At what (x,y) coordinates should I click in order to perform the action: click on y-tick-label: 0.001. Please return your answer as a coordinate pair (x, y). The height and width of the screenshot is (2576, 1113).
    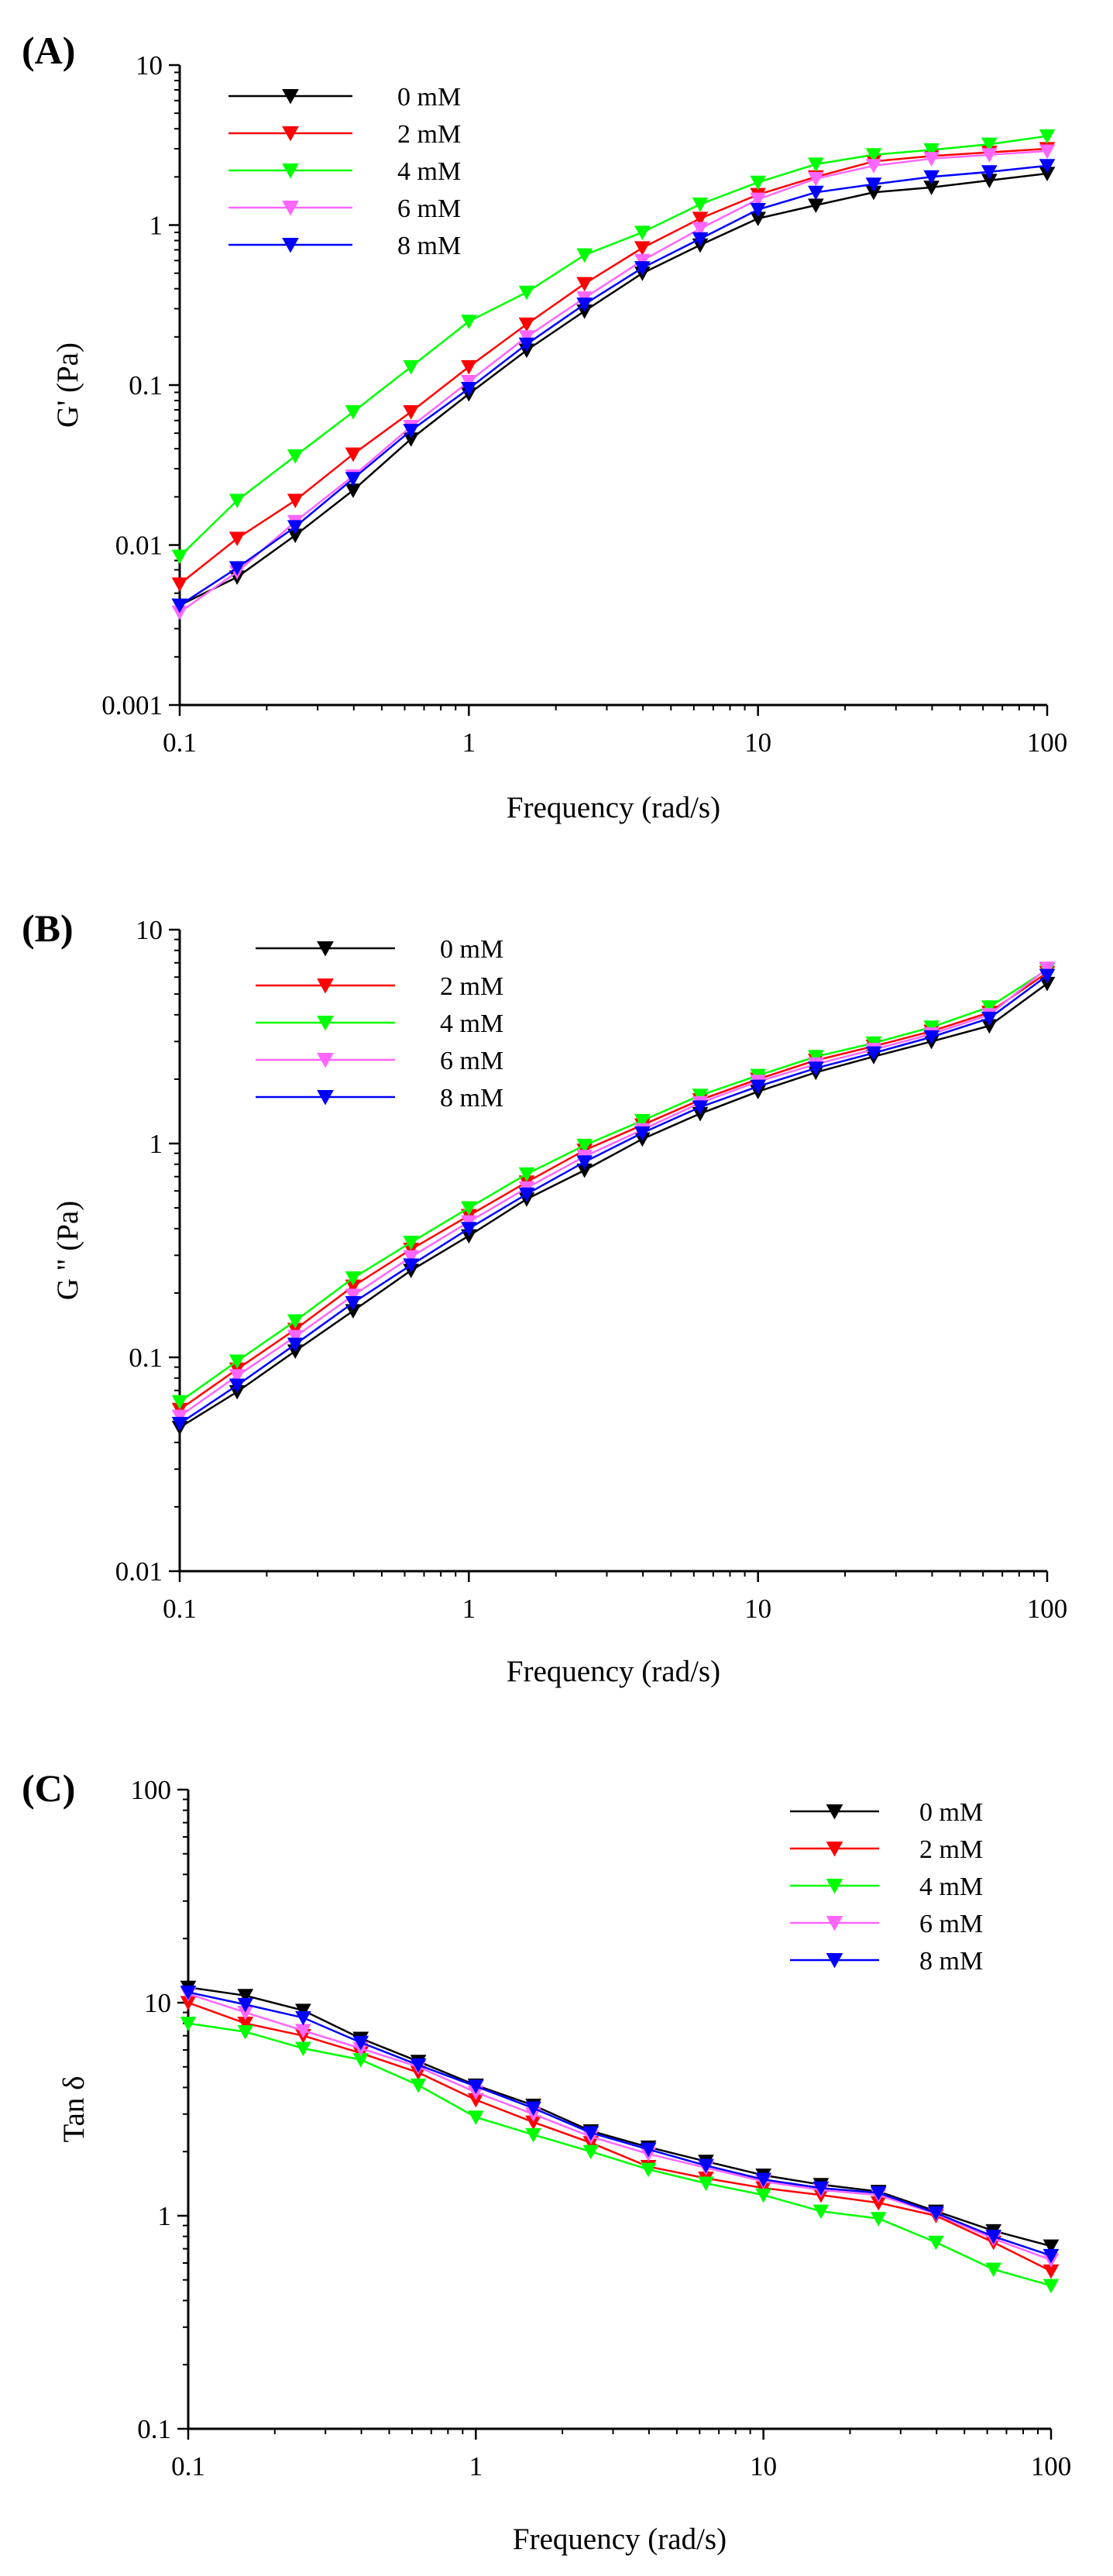
    Looking at the image, I should click on (132, 705).